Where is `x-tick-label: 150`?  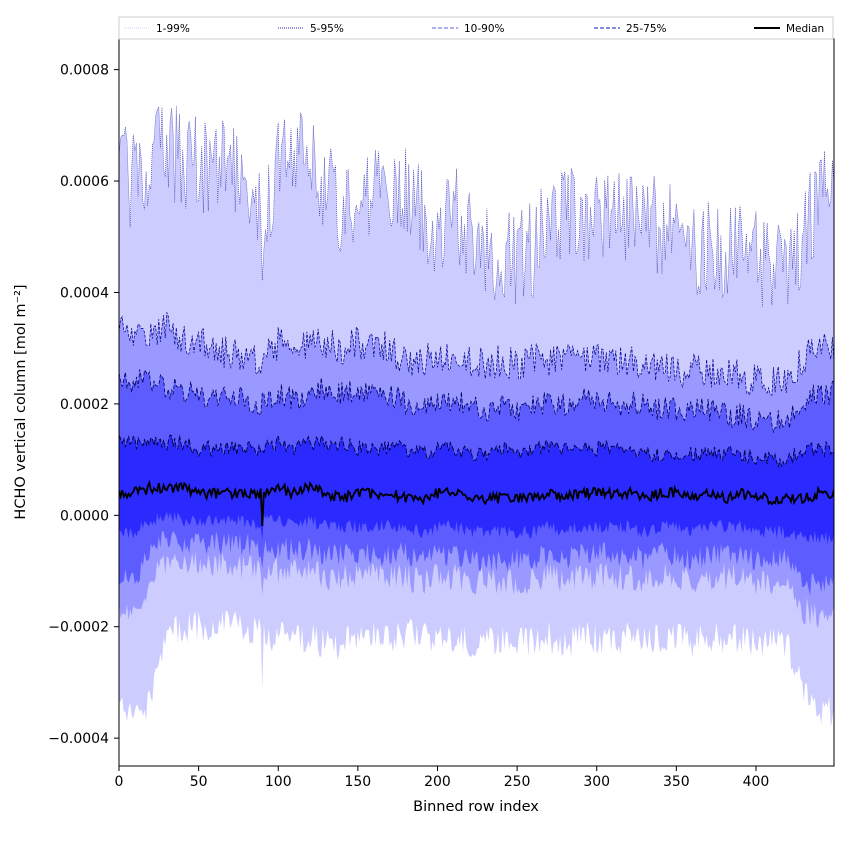 x-tick-label: 150 is located at coordinates (357, 782).